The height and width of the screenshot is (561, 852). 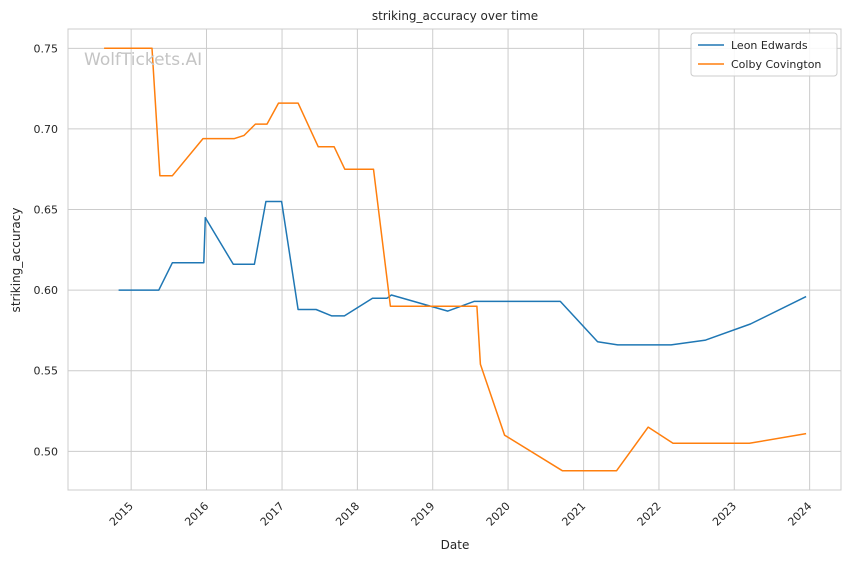 I want to click on legend-label-colby-covington: Colby Covington, so click(x=776, y=64).